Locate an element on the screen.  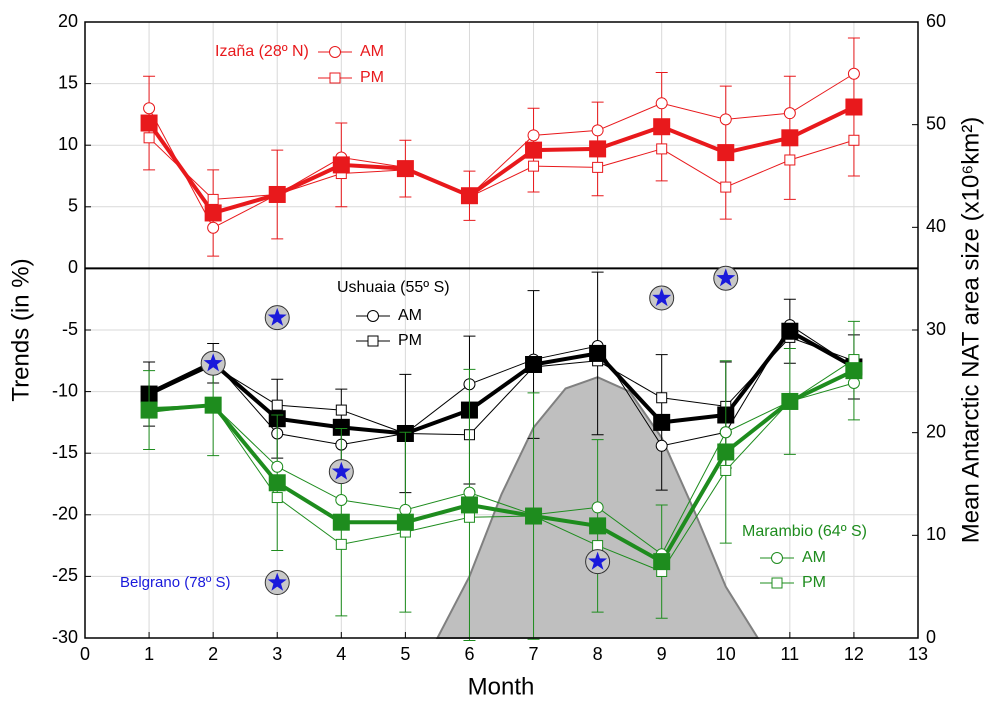
y2-tick-label: 0 is located at coordinates (931, 637).